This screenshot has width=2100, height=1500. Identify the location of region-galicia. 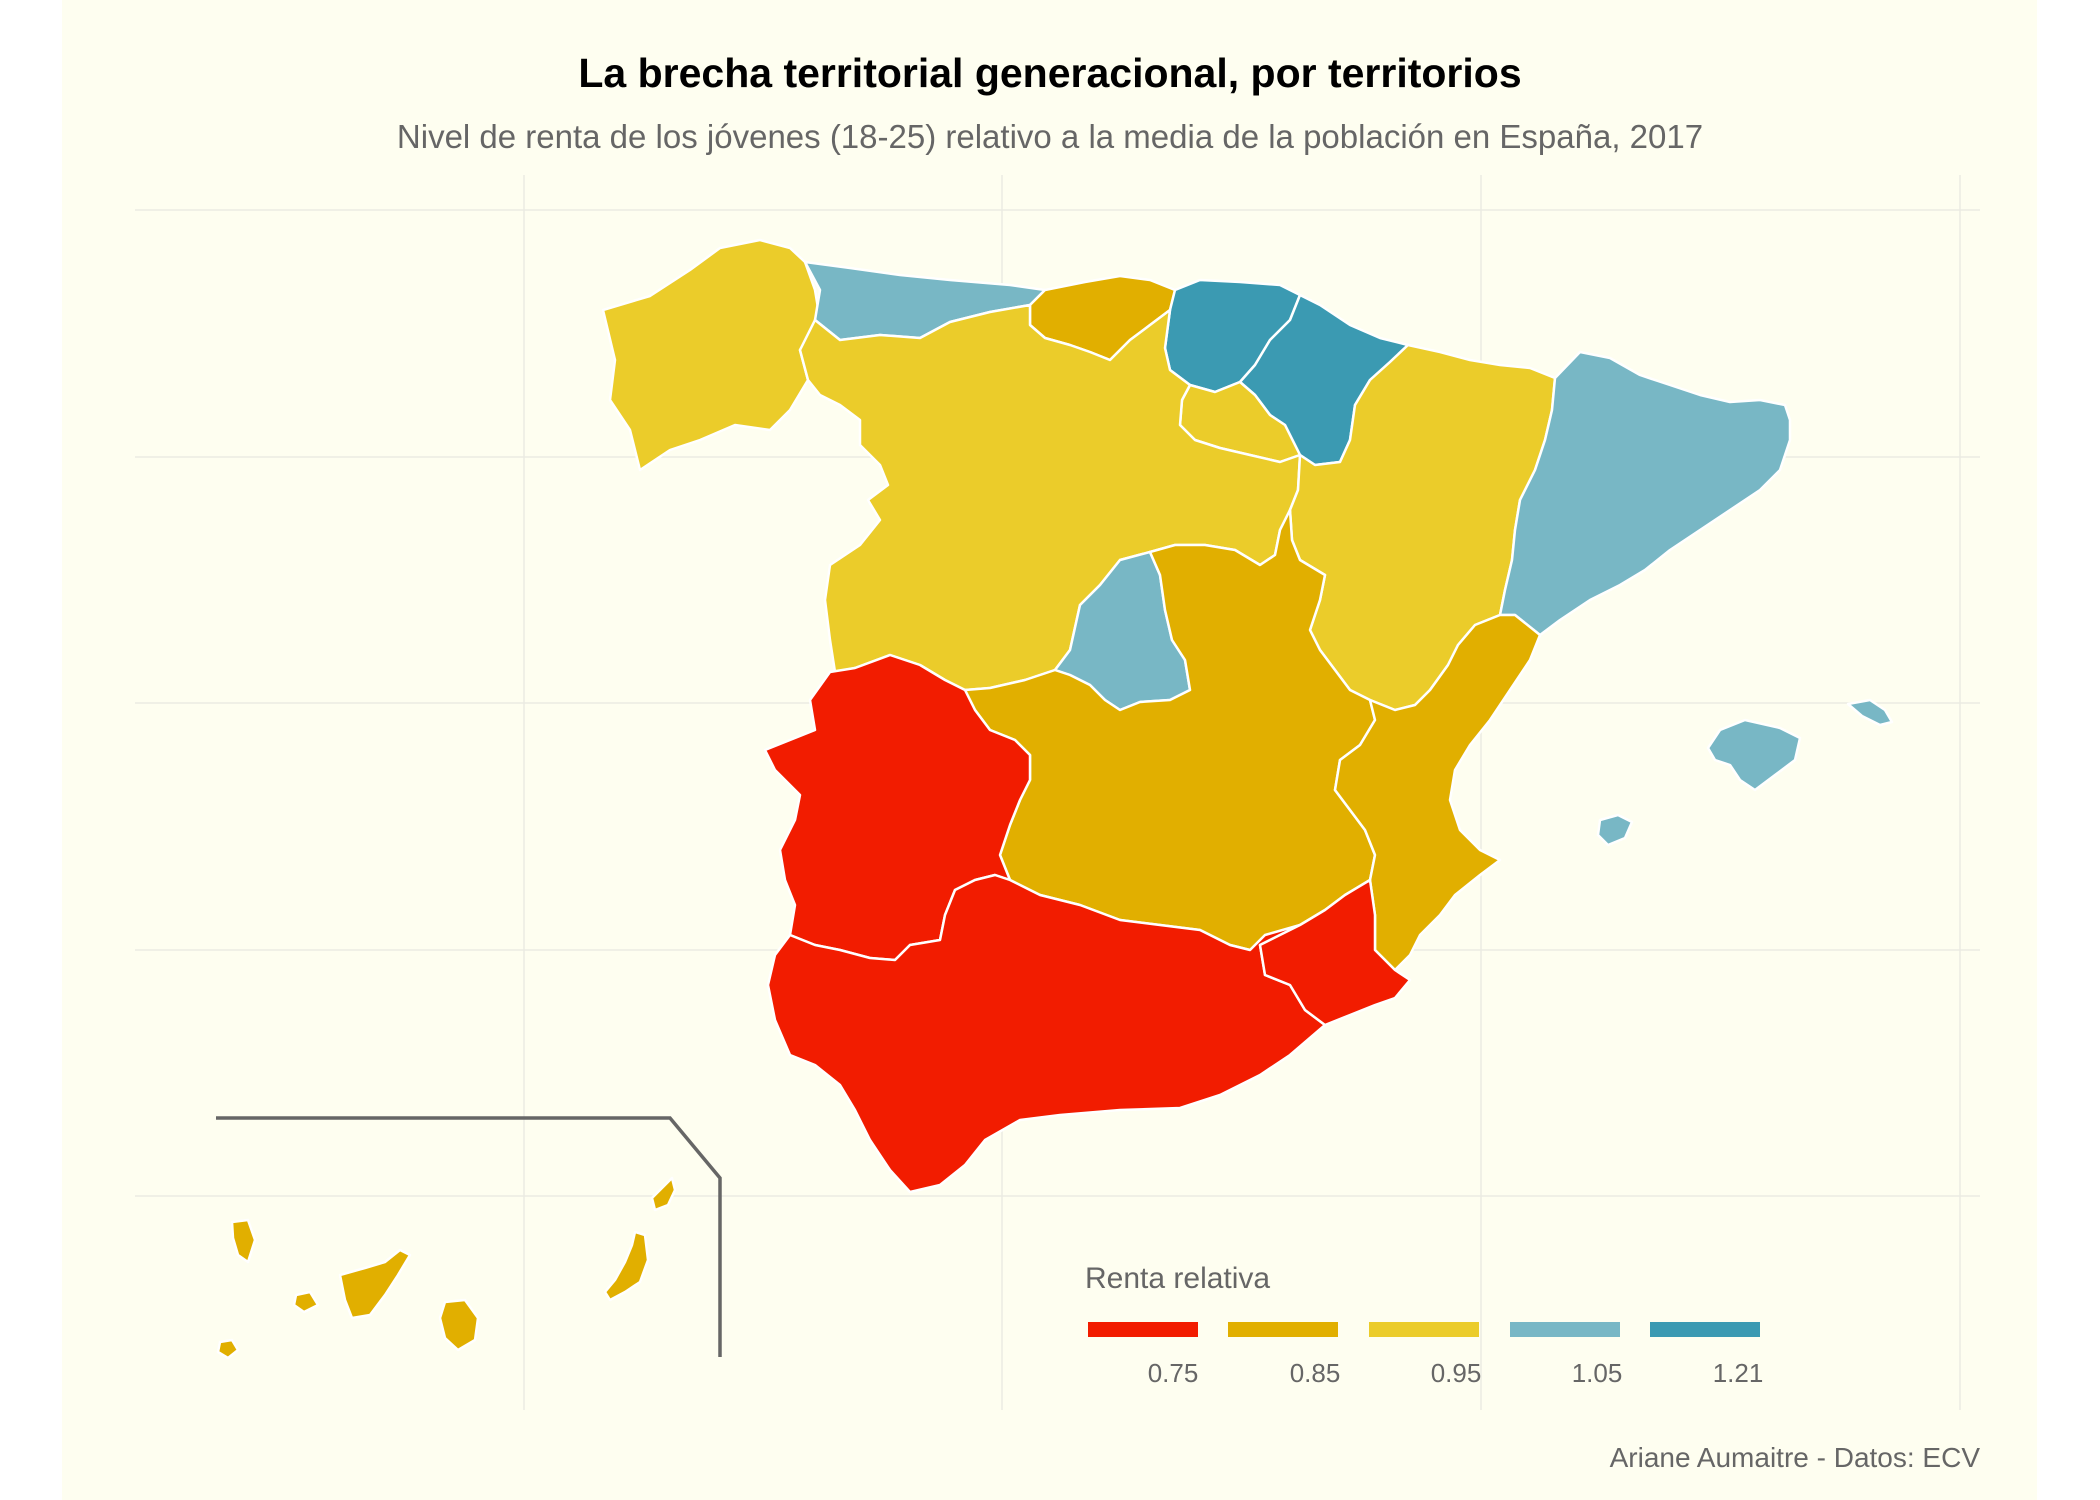
(711, 355).